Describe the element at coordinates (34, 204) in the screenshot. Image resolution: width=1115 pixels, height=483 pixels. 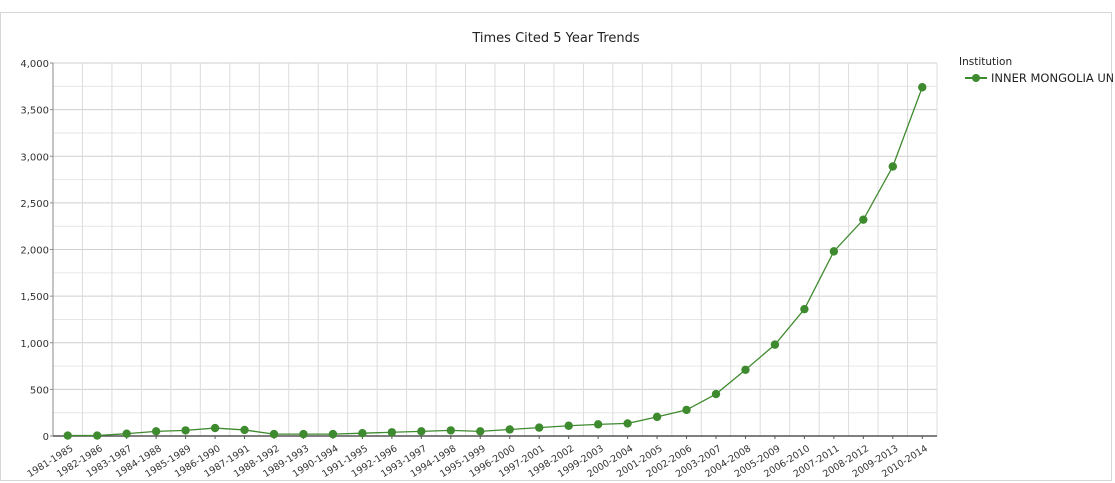
I see `y-tick-label: 2,500` at that location.